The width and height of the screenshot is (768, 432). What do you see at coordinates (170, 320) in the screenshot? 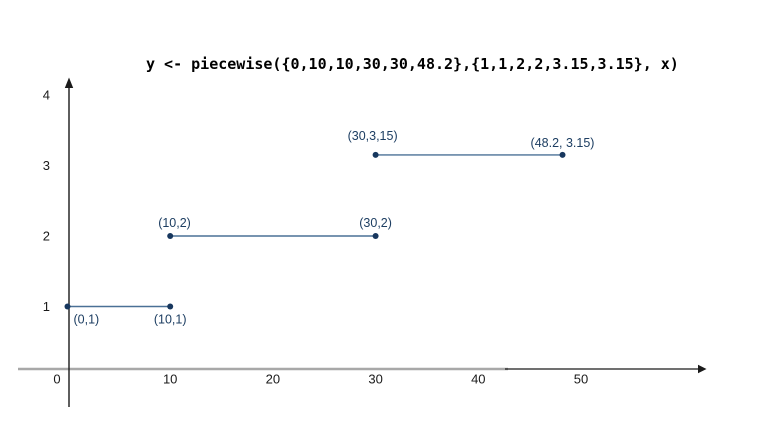
I see `point-label: (10,1)` at bounding box center [170, 320].